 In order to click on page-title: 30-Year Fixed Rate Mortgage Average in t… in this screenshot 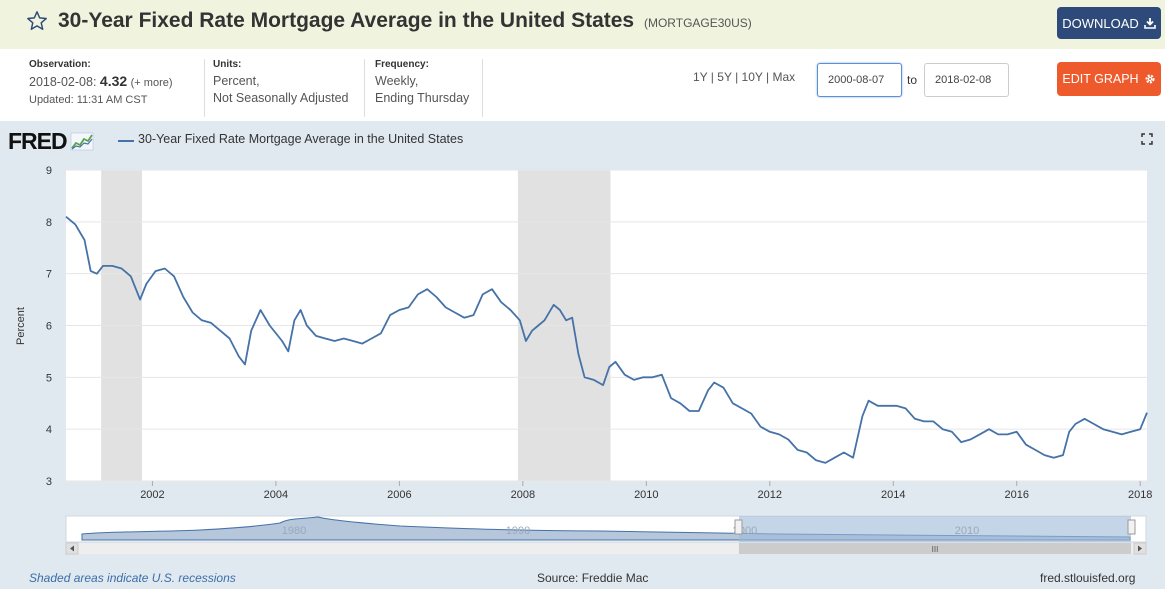, I will do `click(405, 21)`.